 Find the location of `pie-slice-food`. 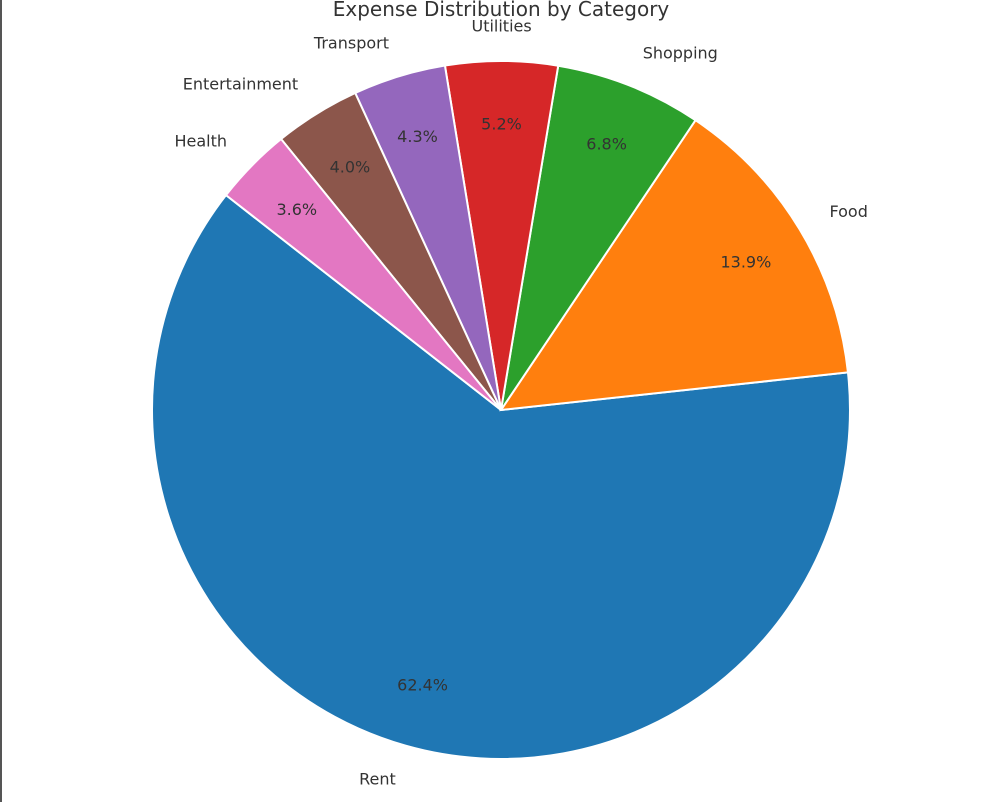

pie-slice-food is located at coordinates (674, 265).